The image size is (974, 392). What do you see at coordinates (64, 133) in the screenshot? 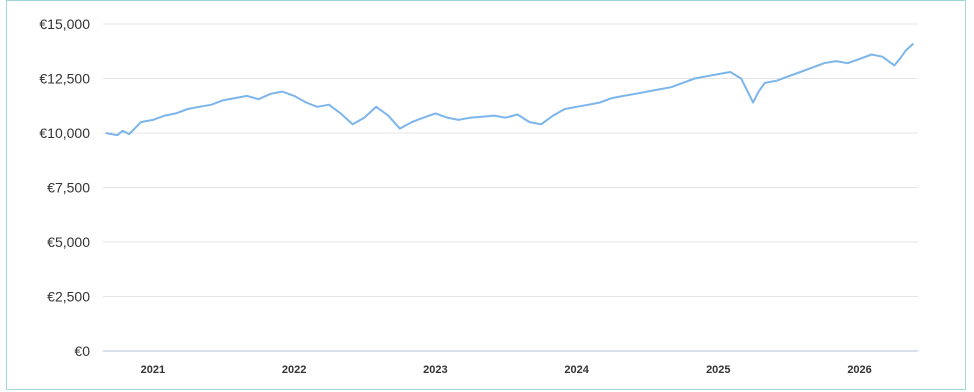
I see `y-tick-label: €10,000` at bounding box center [64, 133].